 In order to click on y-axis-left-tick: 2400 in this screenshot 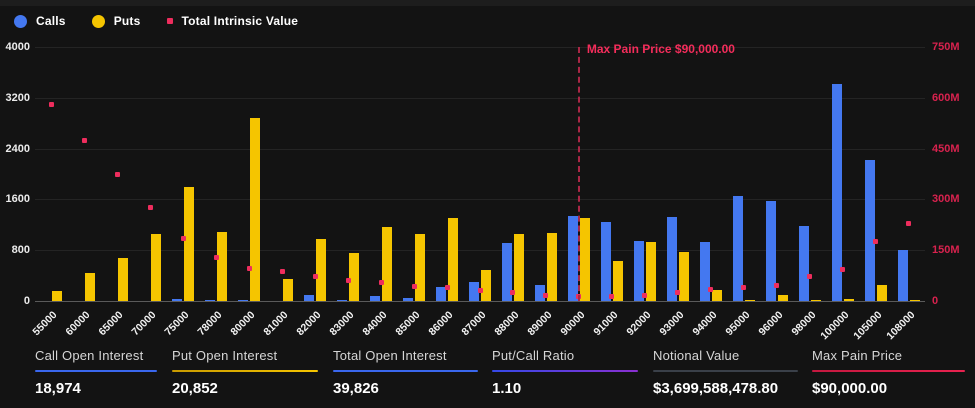, I will do `click(17, 148)`.